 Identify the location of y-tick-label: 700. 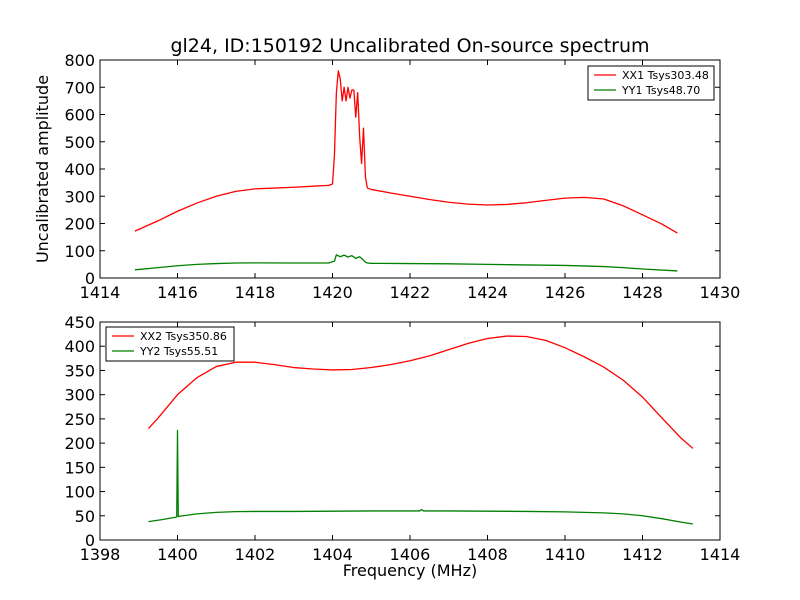
(79, 87).